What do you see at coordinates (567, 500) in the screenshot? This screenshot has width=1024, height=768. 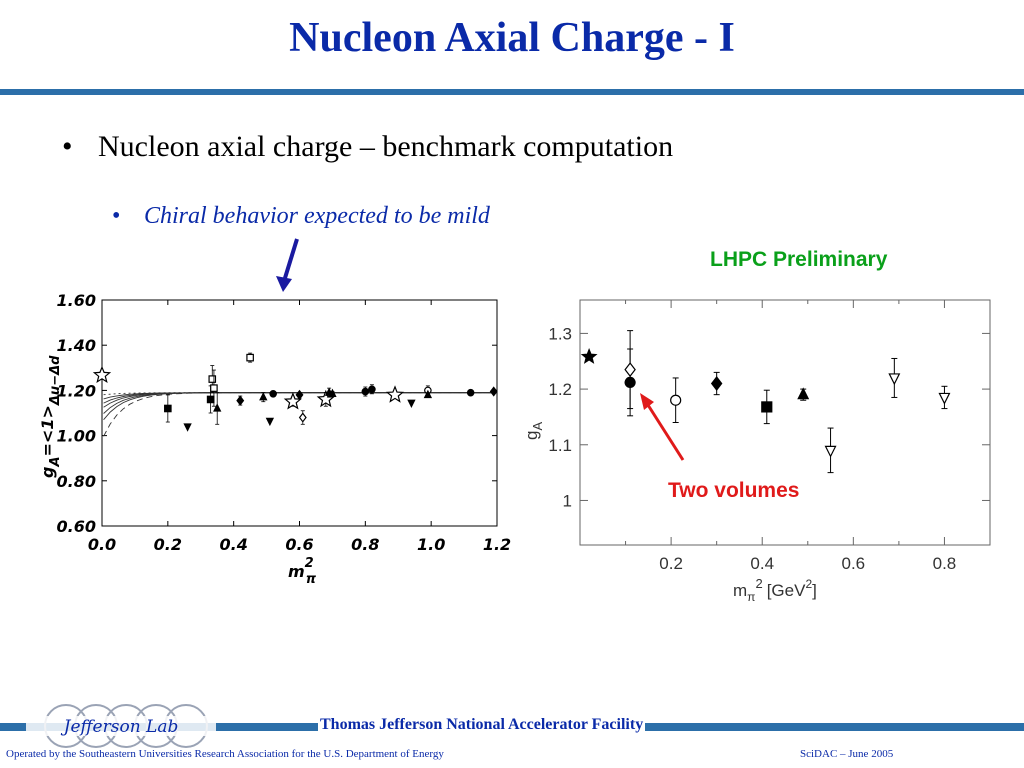 I see `y-tick-label: 1` at bounding box center [567, 500].